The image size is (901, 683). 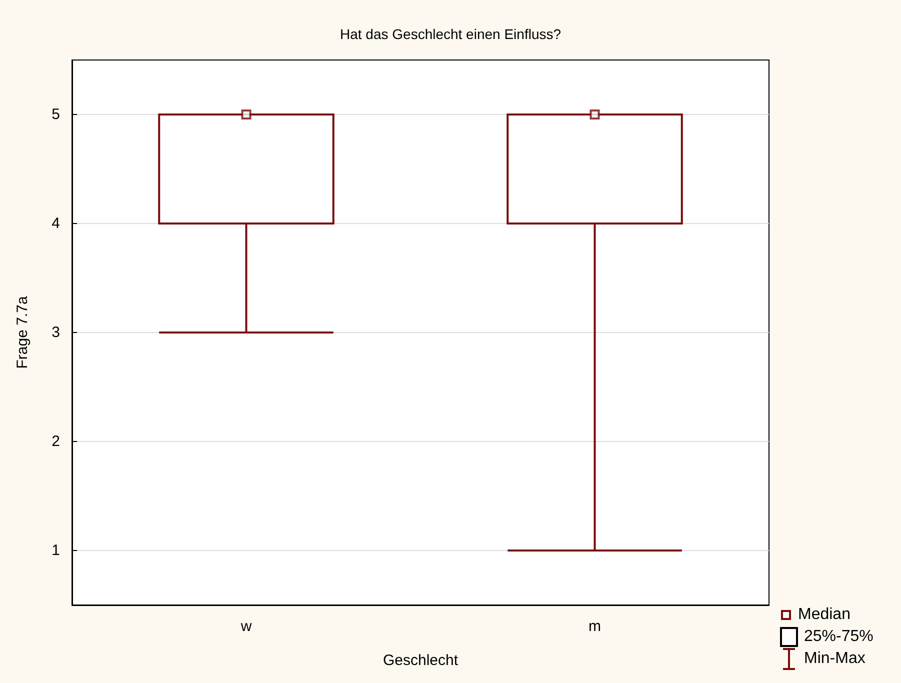 What do you see at coordinates (56, 332) in the screenshot?
I see `y-tick-label: 3` at bounding box center [56, 332].